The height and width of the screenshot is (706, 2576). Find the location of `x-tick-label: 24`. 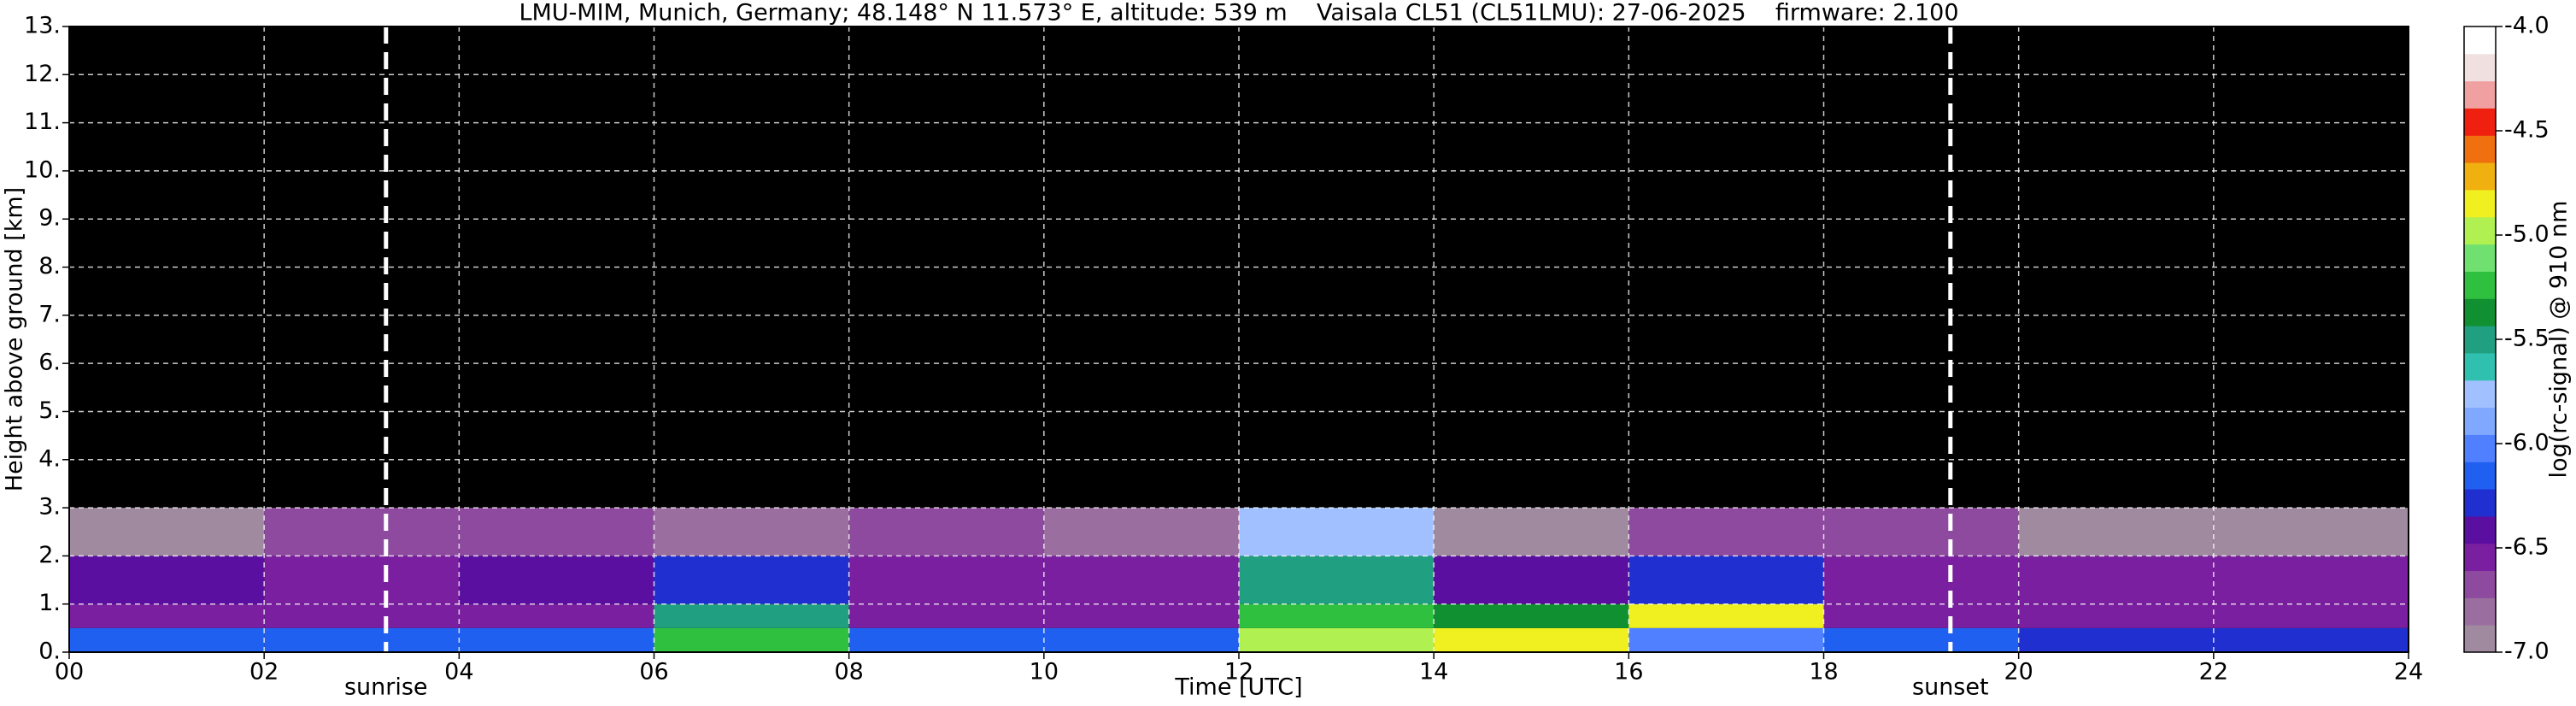

x-tick-label: 24 is located at coordinates (2408, 672).